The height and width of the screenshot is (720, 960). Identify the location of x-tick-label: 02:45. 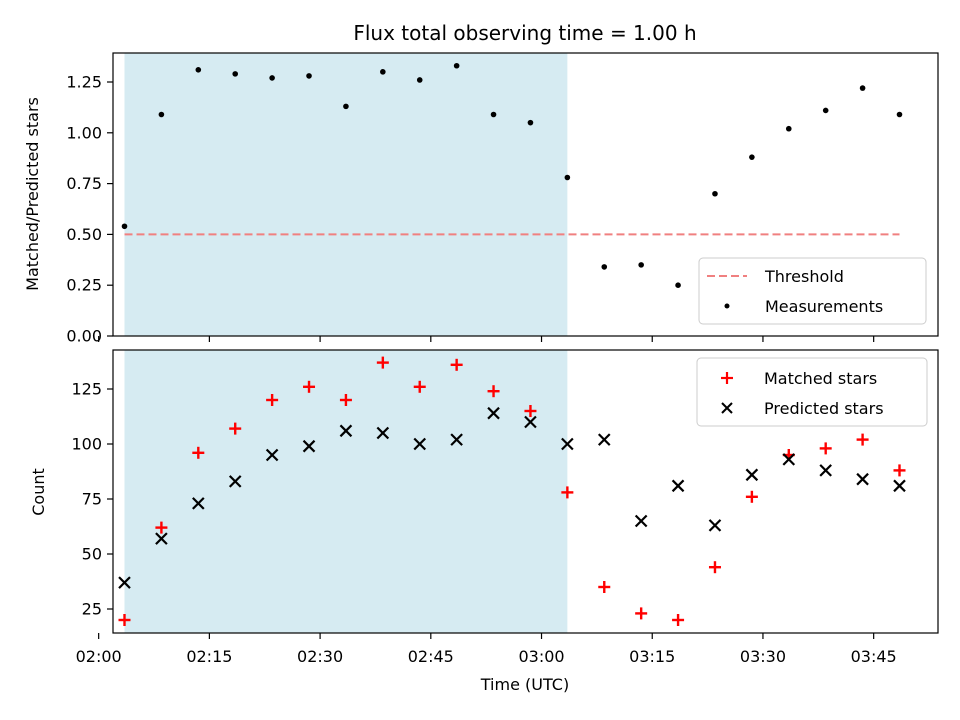
(431, 656).